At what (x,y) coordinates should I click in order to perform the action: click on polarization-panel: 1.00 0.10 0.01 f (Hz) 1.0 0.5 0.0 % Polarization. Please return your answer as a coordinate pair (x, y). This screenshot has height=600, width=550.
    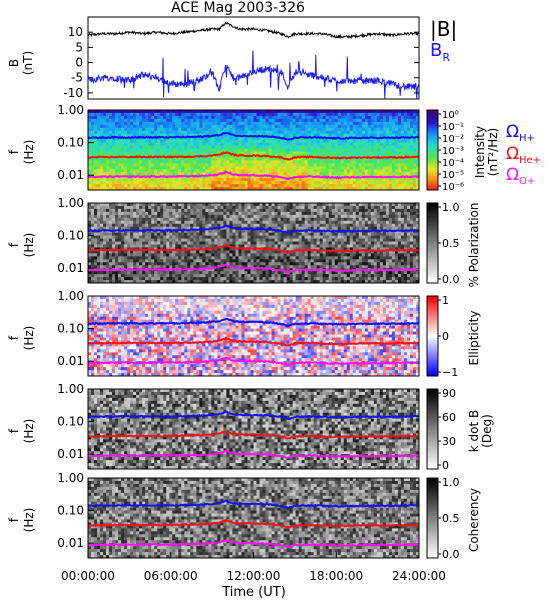
    Looking at the image, I should click on (244, 241).